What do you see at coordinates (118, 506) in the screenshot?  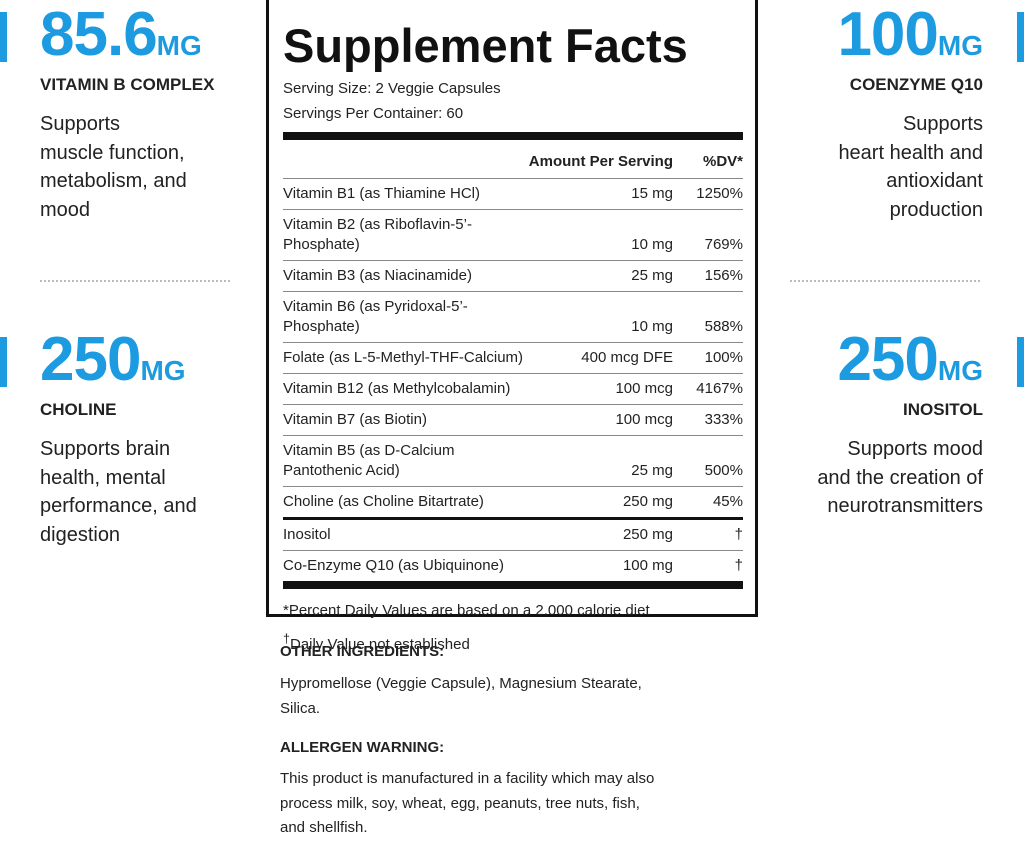 I see `description-line: performance, and` at bounding box center [118, 506].